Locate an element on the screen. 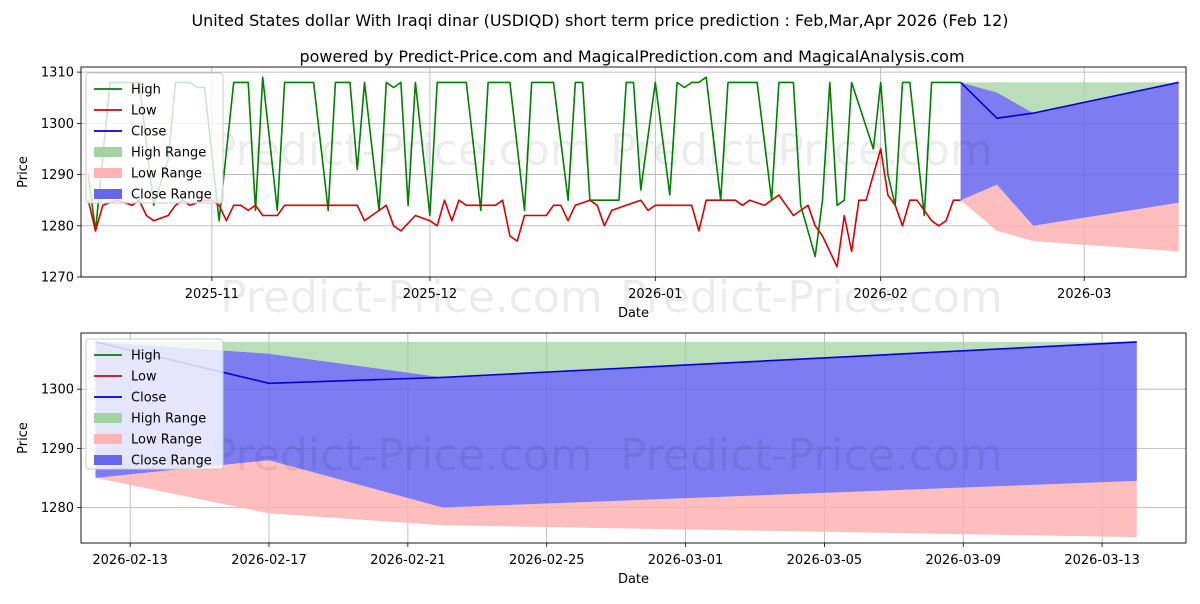  y-tick-label: 1310 is located at coordinates (57, 73).